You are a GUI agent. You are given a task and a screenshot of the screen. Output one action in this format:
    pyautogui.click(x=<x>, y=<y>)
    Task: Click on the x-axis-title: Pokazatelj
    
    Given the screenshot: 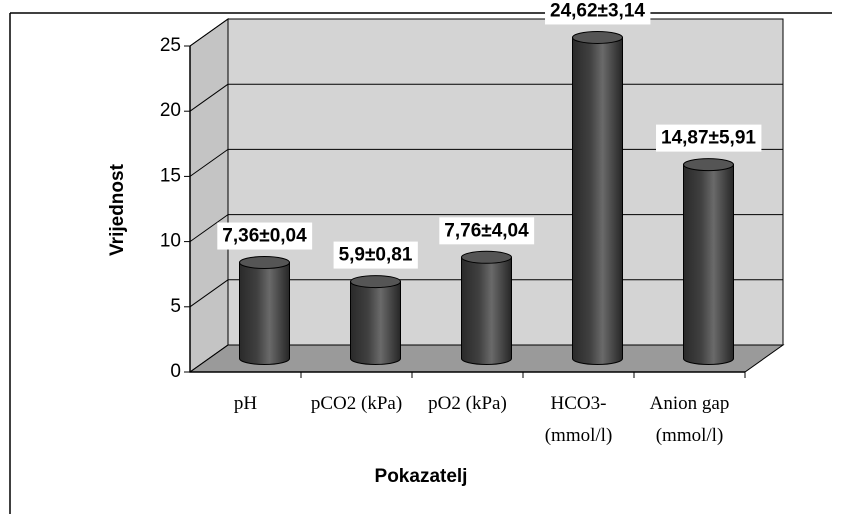 What is the action you would take?
    pyautogui.click(x=421, y=476)
    